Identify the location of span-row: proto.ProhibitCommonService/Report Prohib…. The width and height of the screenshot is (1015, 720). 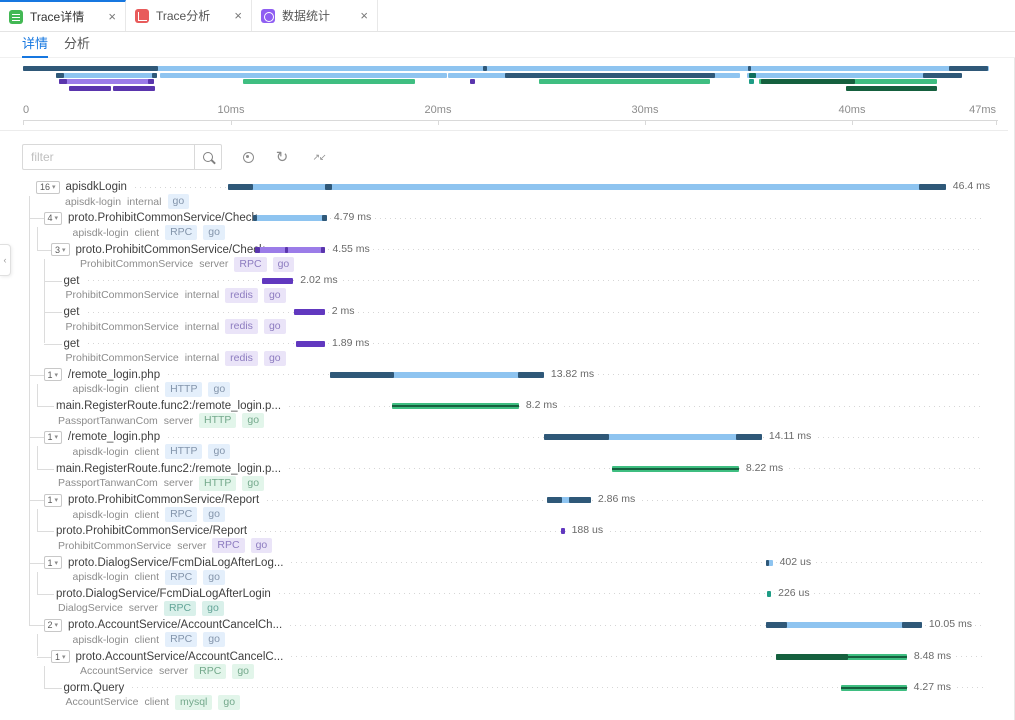
(504, 538).